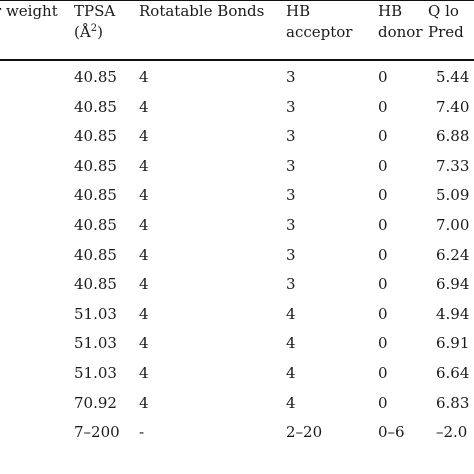 This screenshot has width=474, height=474. Describe the element at coordinates (453, 225) in the screenshot. I see `cell-qlog-pred: 7.00` at that location.